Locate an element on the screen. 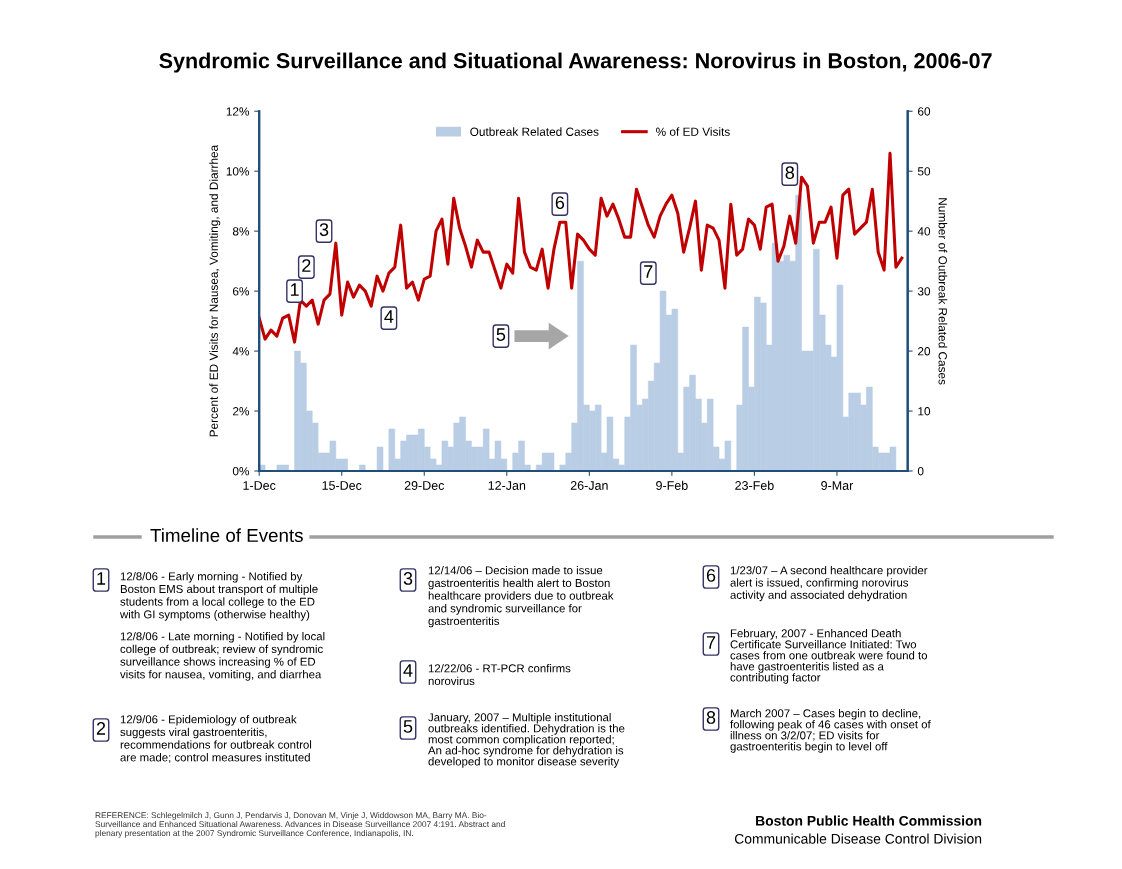 Image resolution: width=1122 pixels, height=869 pixels. y2-axis-title: Number of Outbreak Related Cases is located at coordinates (943, 291).